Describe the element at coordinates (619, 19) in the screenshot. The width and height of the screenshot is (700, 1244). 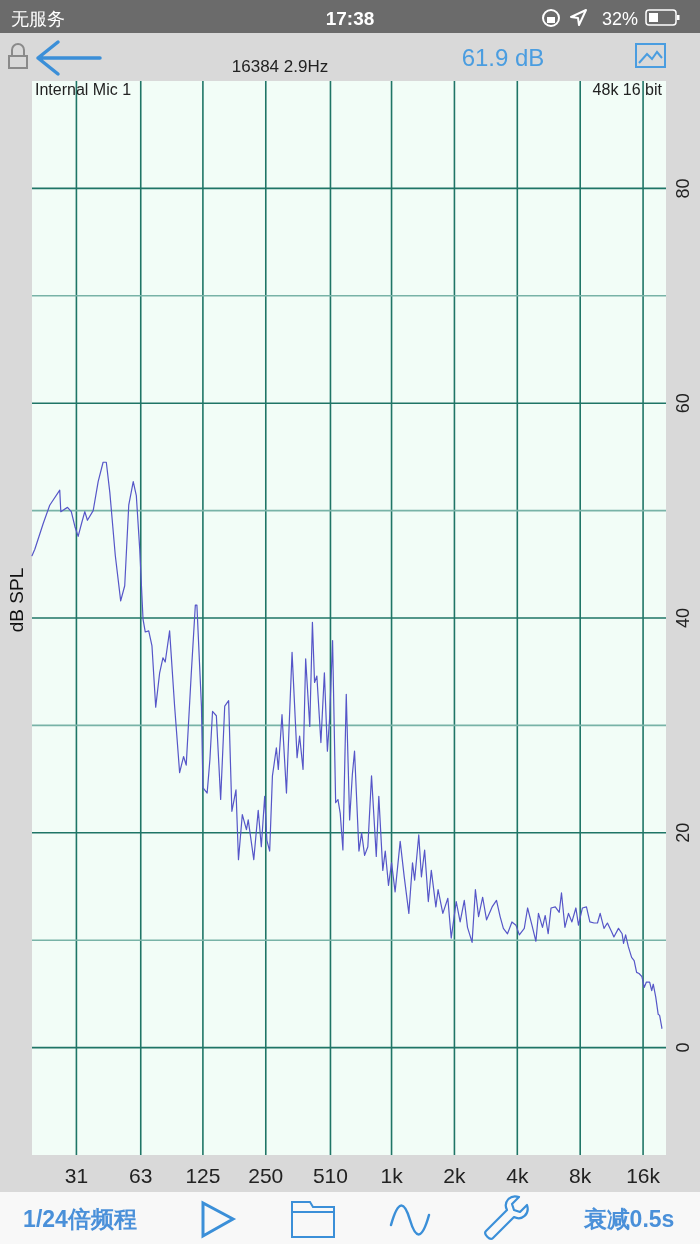
I see `text: 32%` at that location.